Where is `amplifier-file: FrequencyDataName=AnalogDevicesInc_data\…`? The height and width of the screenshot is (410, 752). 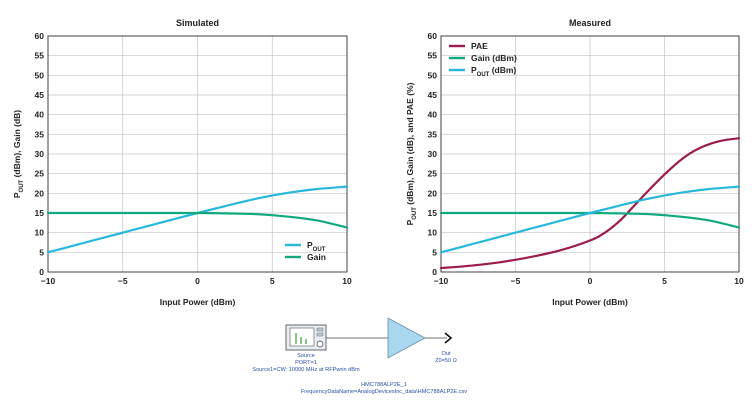
amplifier-file: FrequencyDataName=AnalogDevicesInc_data\… is located at coordinates (384, 392).